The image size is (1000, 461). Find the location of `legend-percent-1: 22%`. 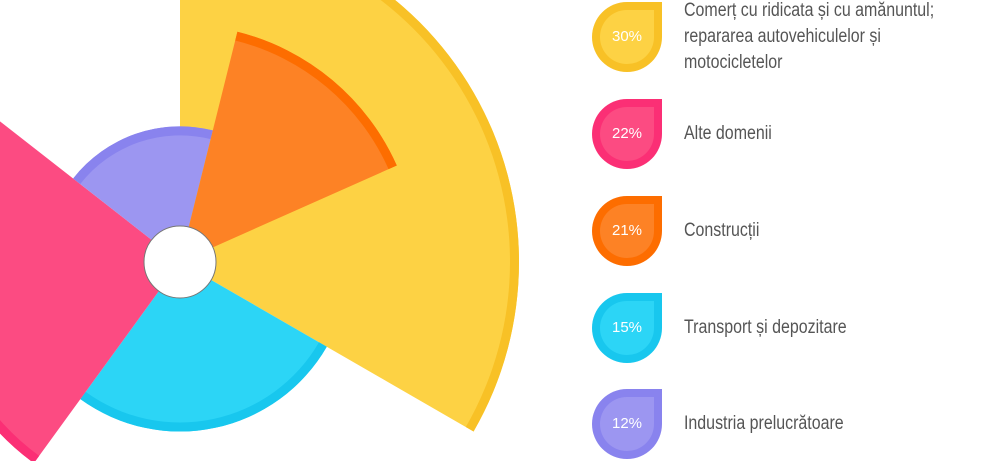

legend-percent-1: 22% is located at coordinates (627, 133).